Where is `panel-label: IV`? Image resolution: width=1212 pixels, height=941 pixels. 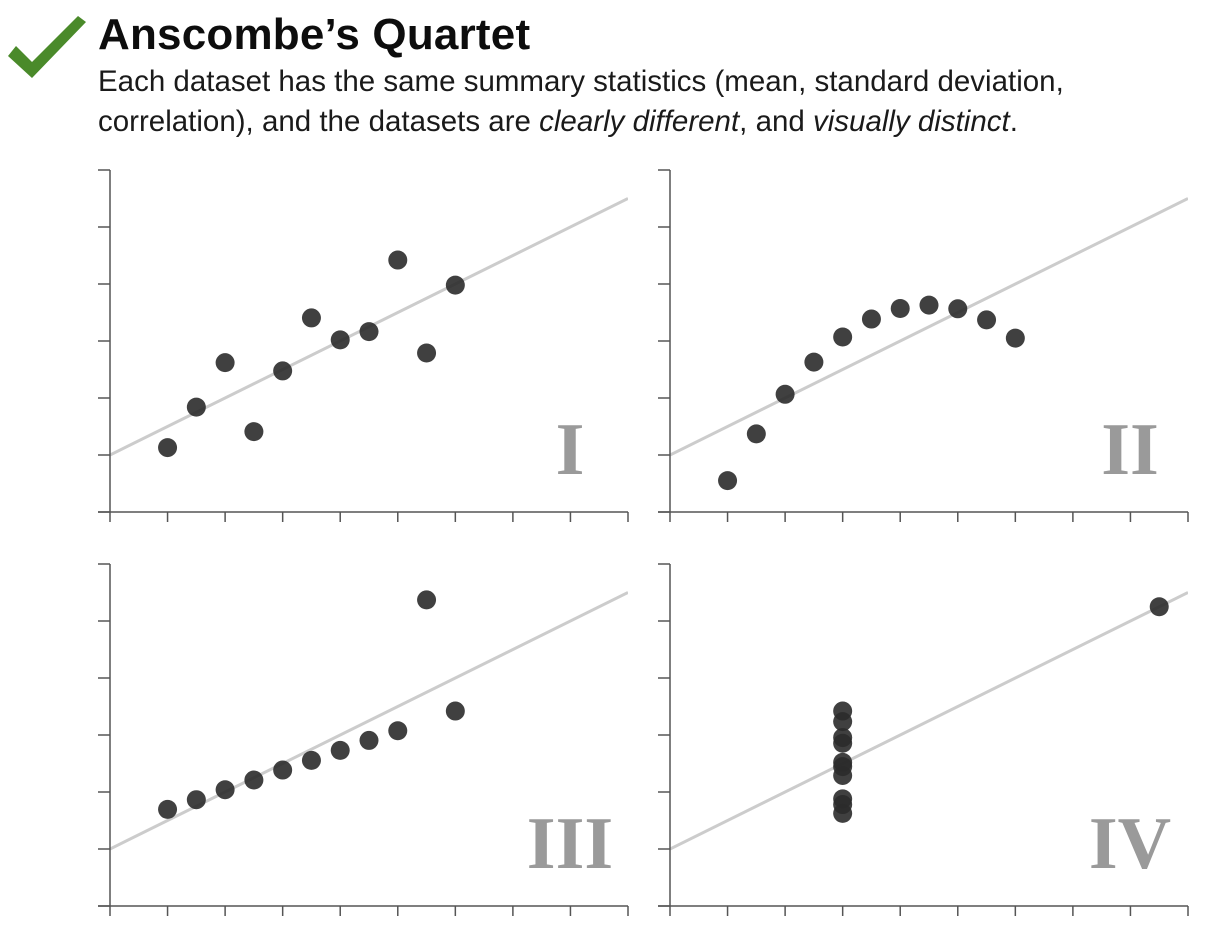
panel-label: IV is located at coordinates (1130, 844).